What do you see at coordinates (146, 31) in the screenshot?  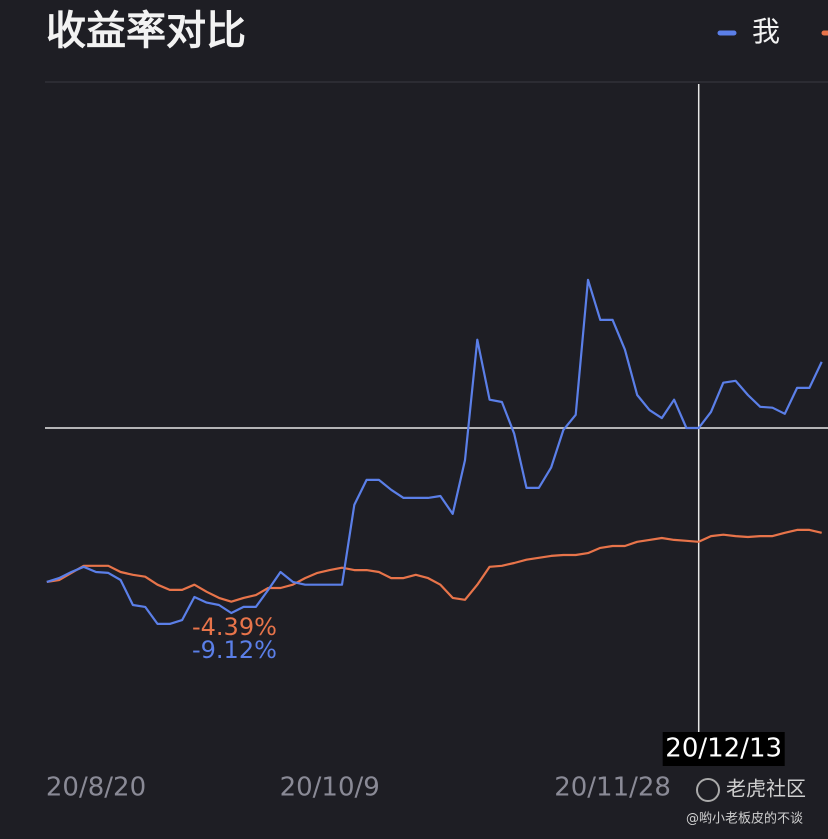 I see `chart-title: 收益率对比` at bounding box center [146, 31].